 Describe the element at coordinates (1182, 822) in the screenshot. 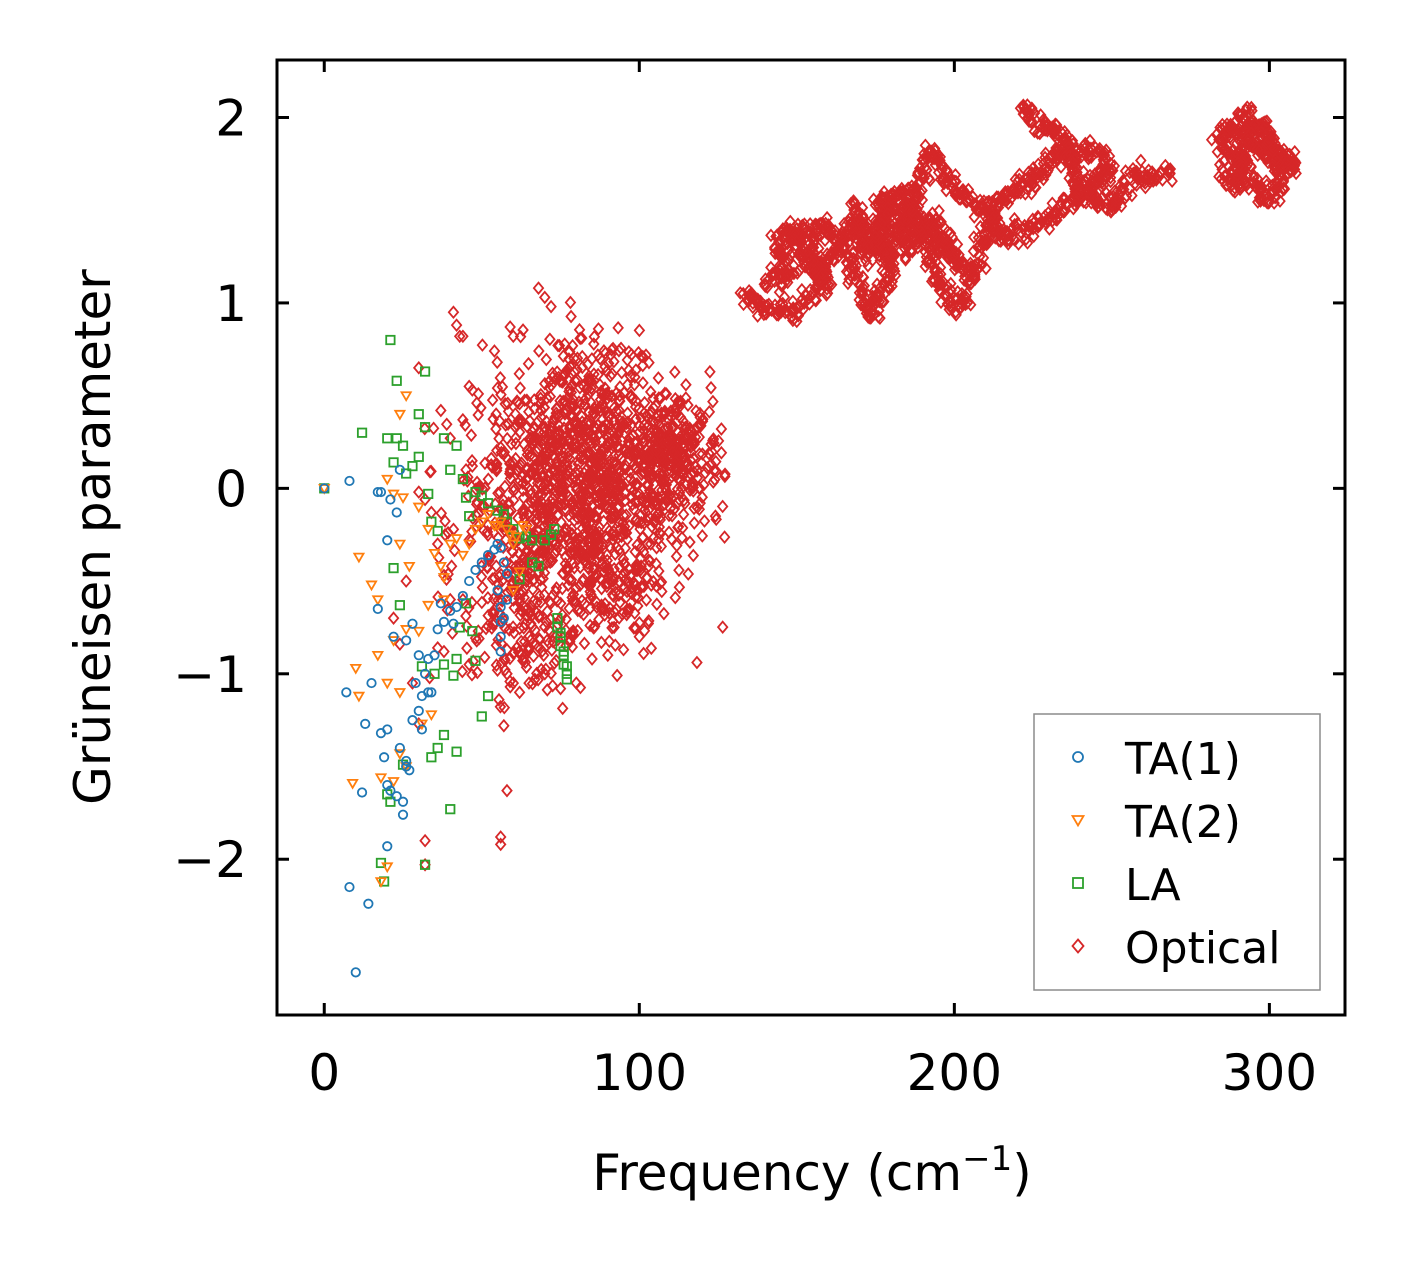

I see `legend-label: TA(2)` at that location.